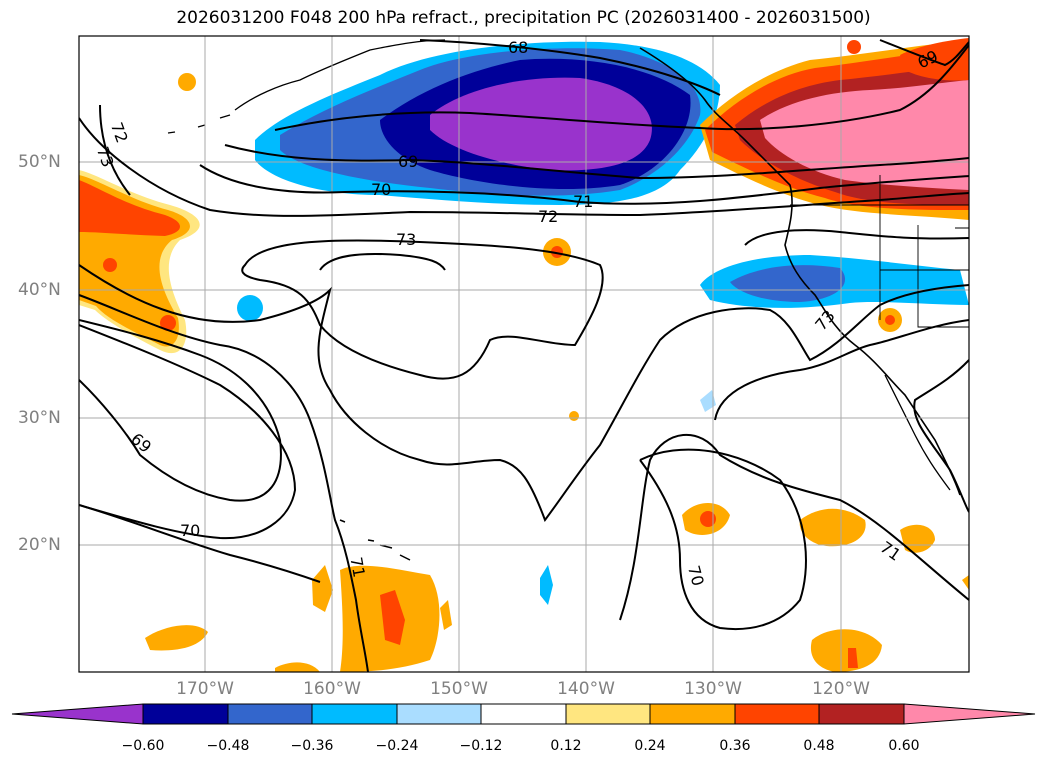 The width and height of the screenshot is (1047, 765). I want to click on colorbar-tick-3: −0.36, so click(312, 746).